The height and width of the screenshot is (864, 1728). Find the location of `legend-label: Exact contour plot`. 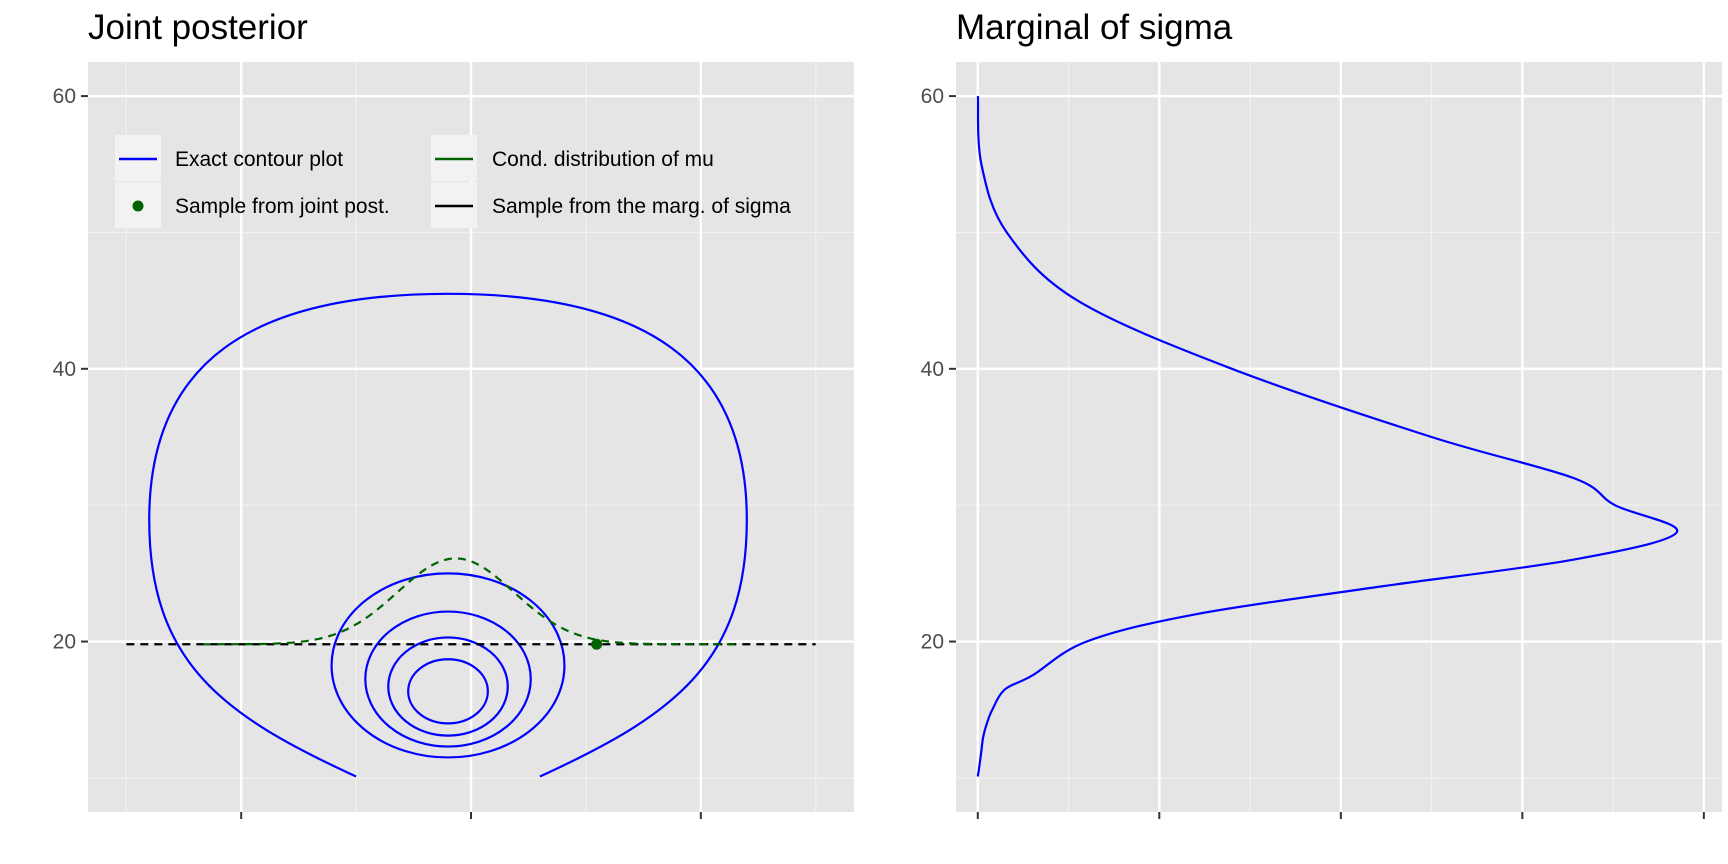

legend-label: Exact contour plot is located at coordinates (259, 159).